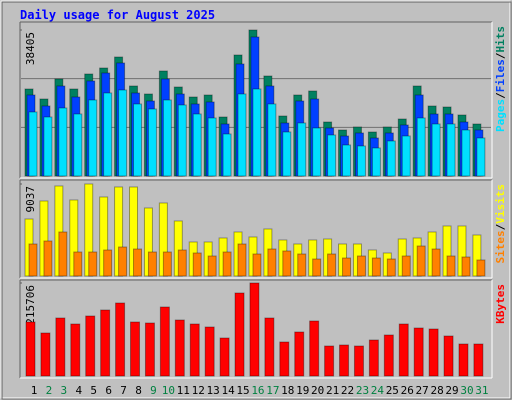 This screenshot has height=400, width=512. What do you see at coordinates (500, 79) in the screenshot?
I see `legend: Pages/Files/Hits` at bounding box center [500, 79].